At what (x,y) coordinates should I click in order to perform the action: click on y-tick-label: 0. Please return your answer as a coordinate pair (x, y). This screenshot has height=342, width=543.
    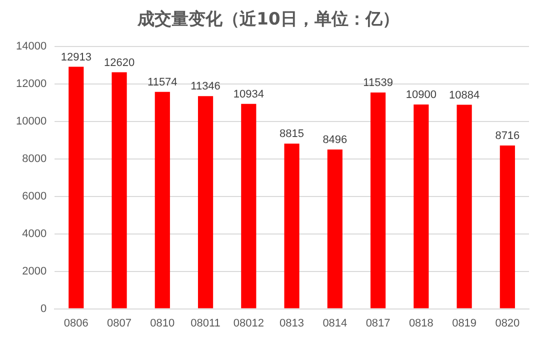
    Looking at the image, I should click on (43, 308).